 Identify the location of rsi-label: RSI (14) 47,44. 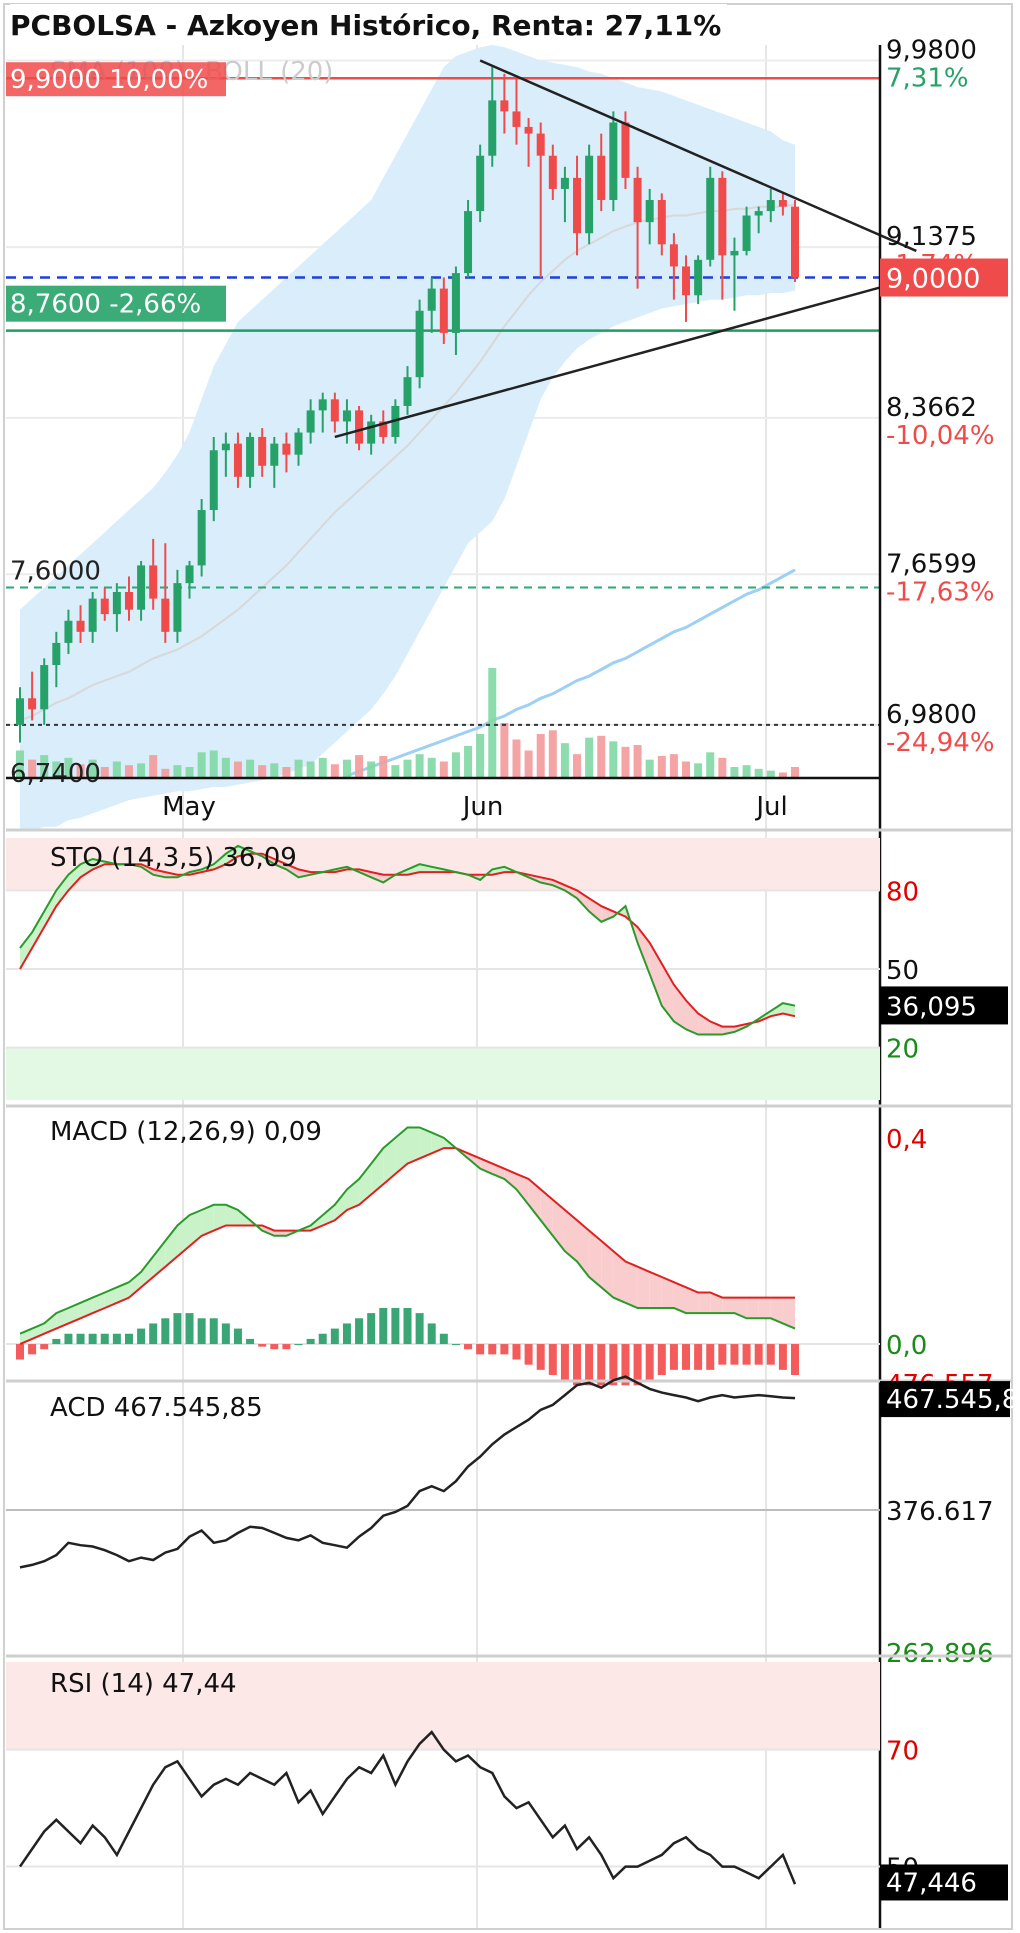
(143, 1684).